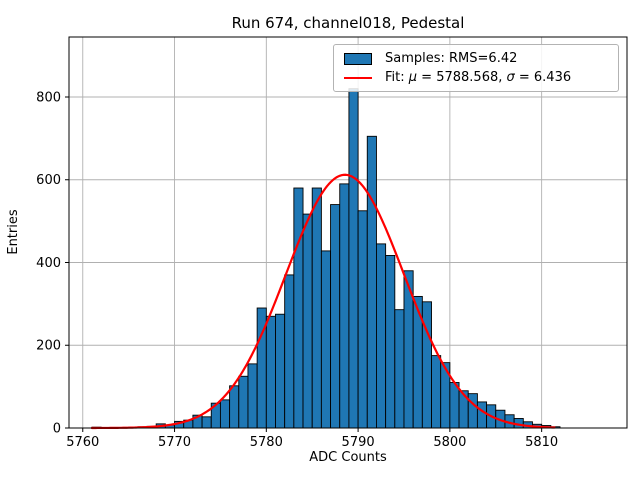 The width and height of the screenshot is (640, 480). What do you see at coordinates (48, 180) in the screenshot?
I see `y-tick-label: 600` at bounding box center [48, 180].